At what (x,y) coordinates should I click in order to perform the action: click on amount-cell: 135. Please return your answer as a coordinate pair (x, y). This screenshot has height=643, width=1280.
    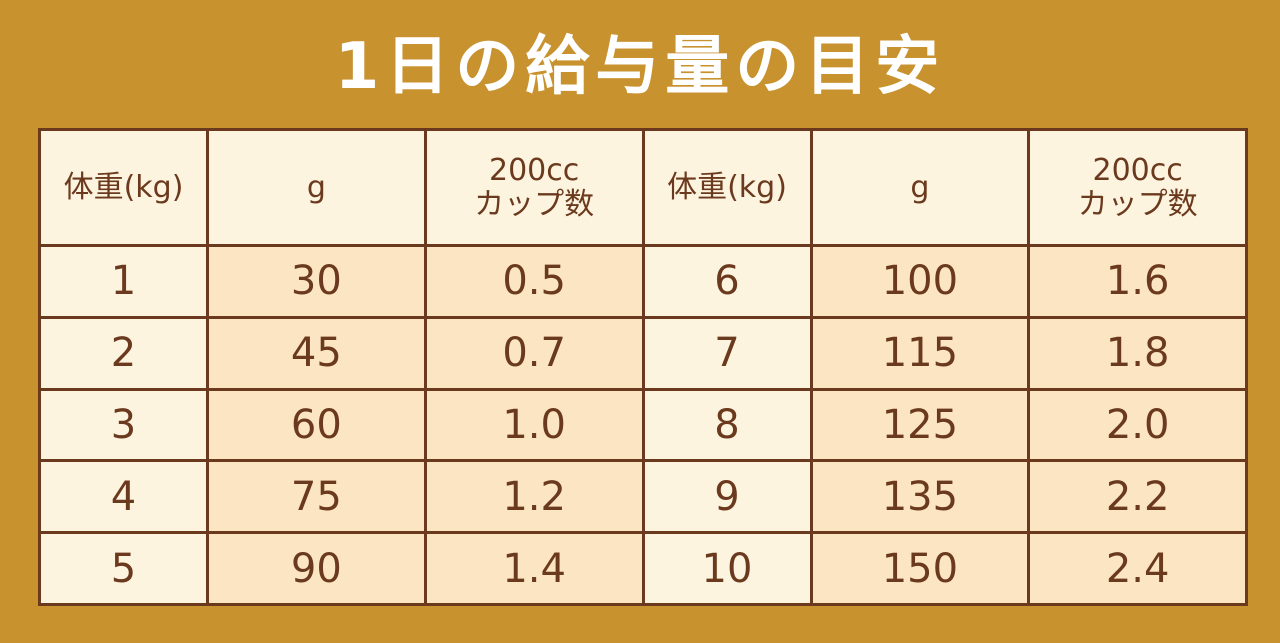
    Looking at the image, I should click on (920, 497).